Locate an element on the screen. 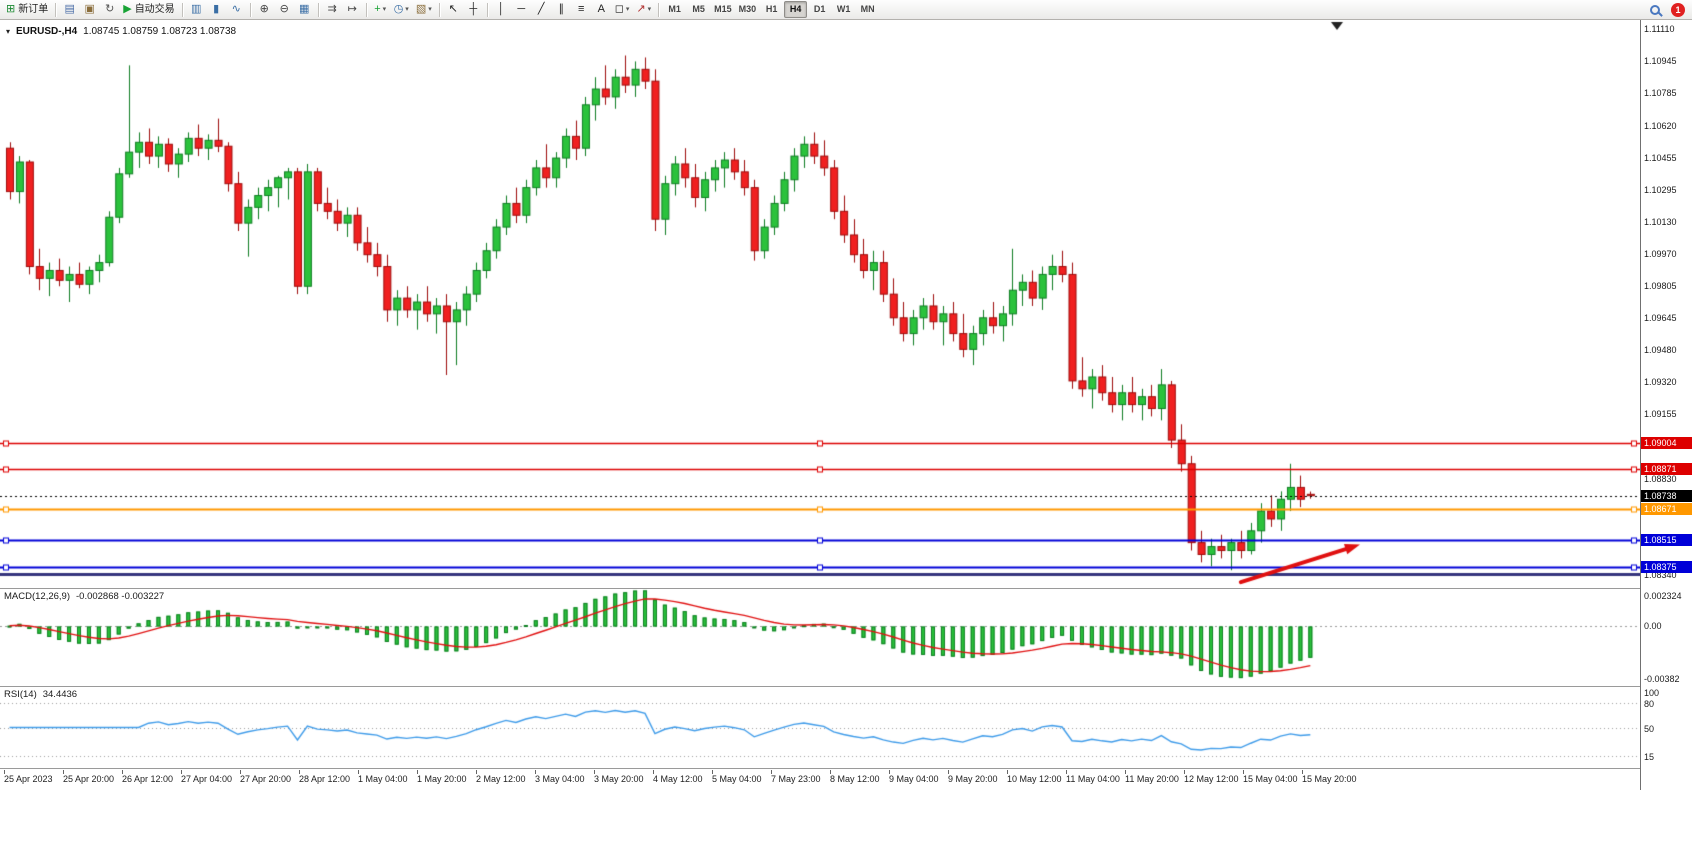 This screenshot has height=854, width=1692. chart-symbol-label: EURUSD-,H4 is located at coordinates (47, 31).